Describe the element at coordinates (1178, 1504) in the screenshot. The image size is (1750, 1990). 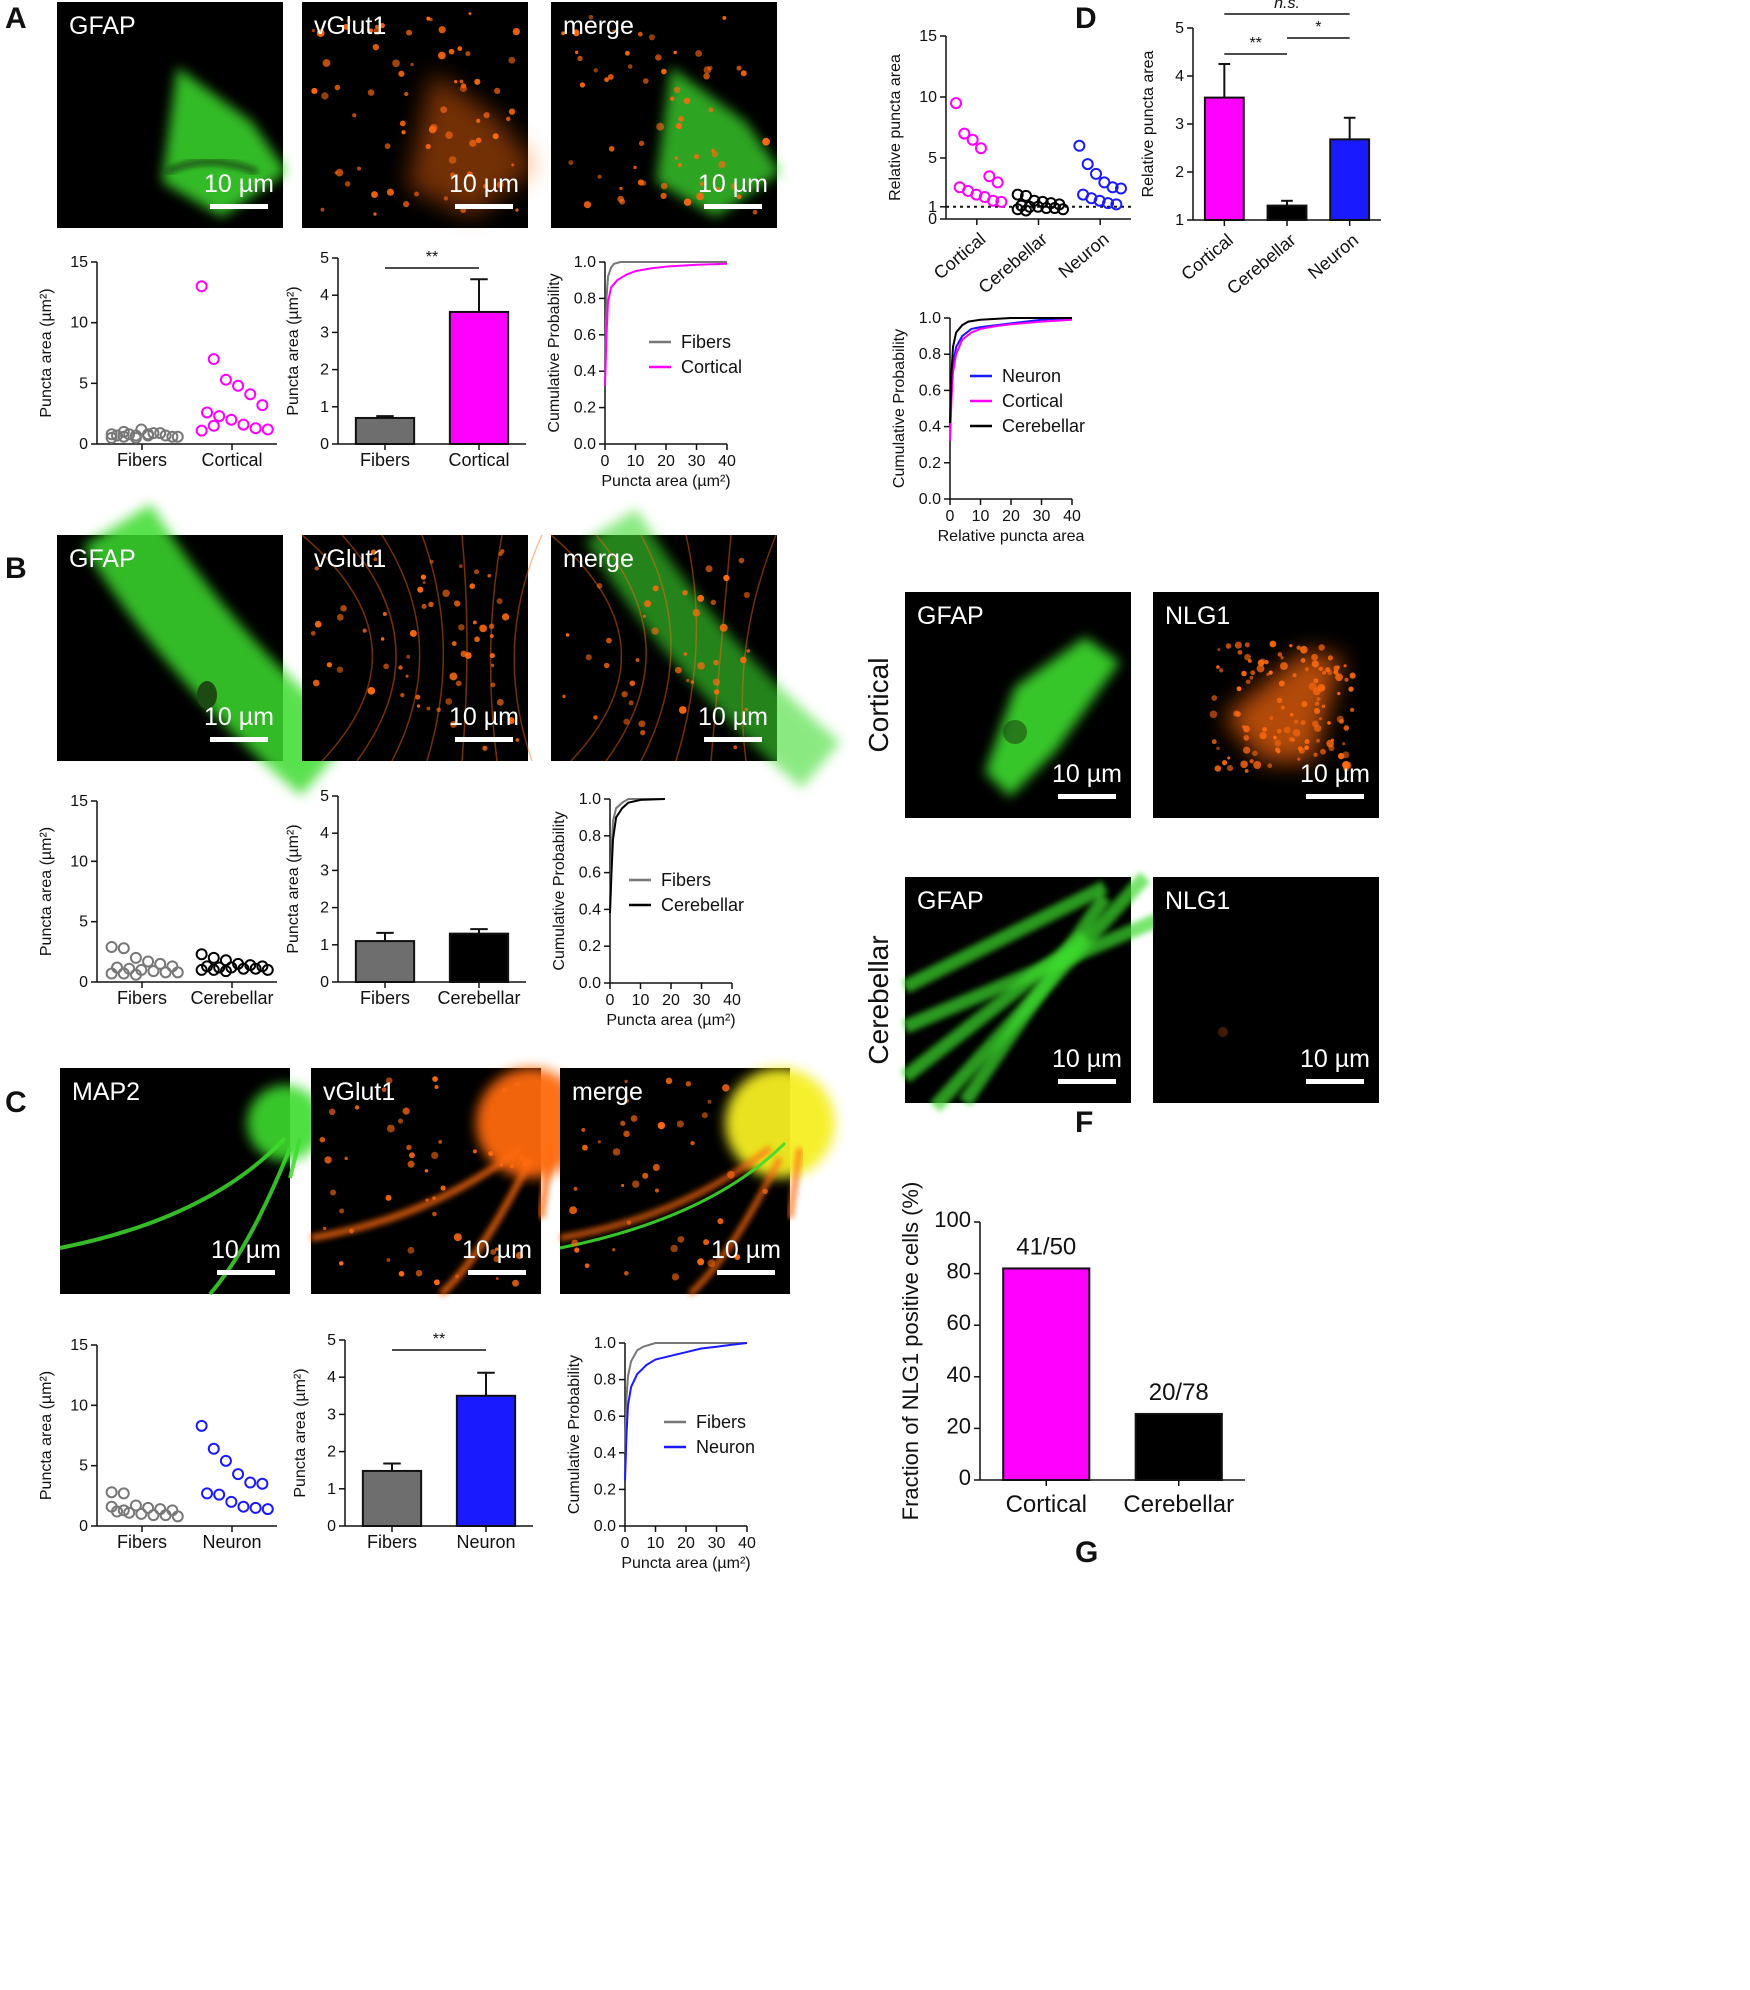
I see `category-label: Cerebellar` at that location.